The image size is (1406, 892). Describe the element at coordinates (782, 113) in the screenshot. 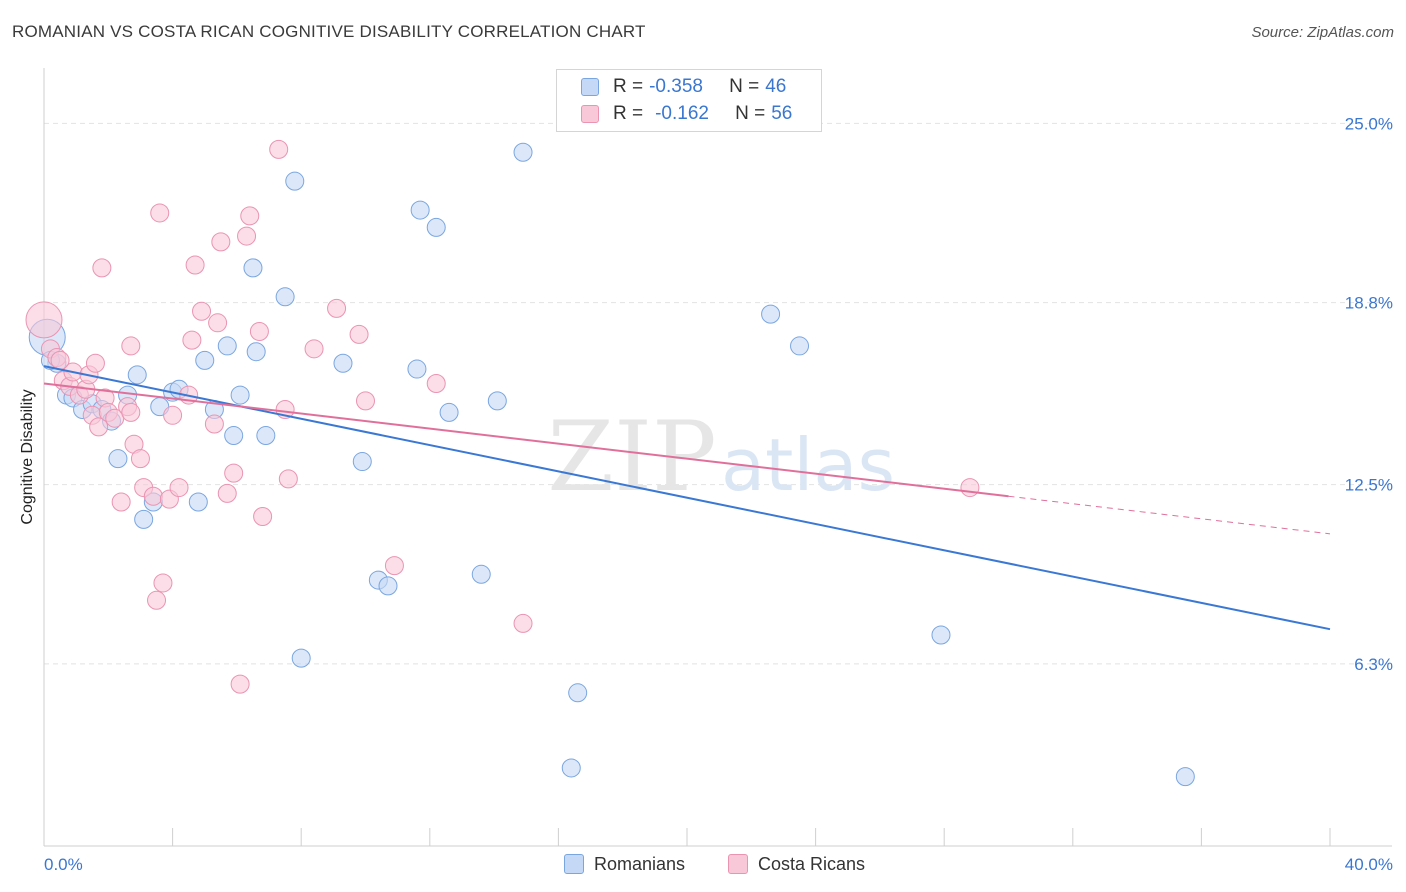

I see `legend-n-value: 56` at that location.